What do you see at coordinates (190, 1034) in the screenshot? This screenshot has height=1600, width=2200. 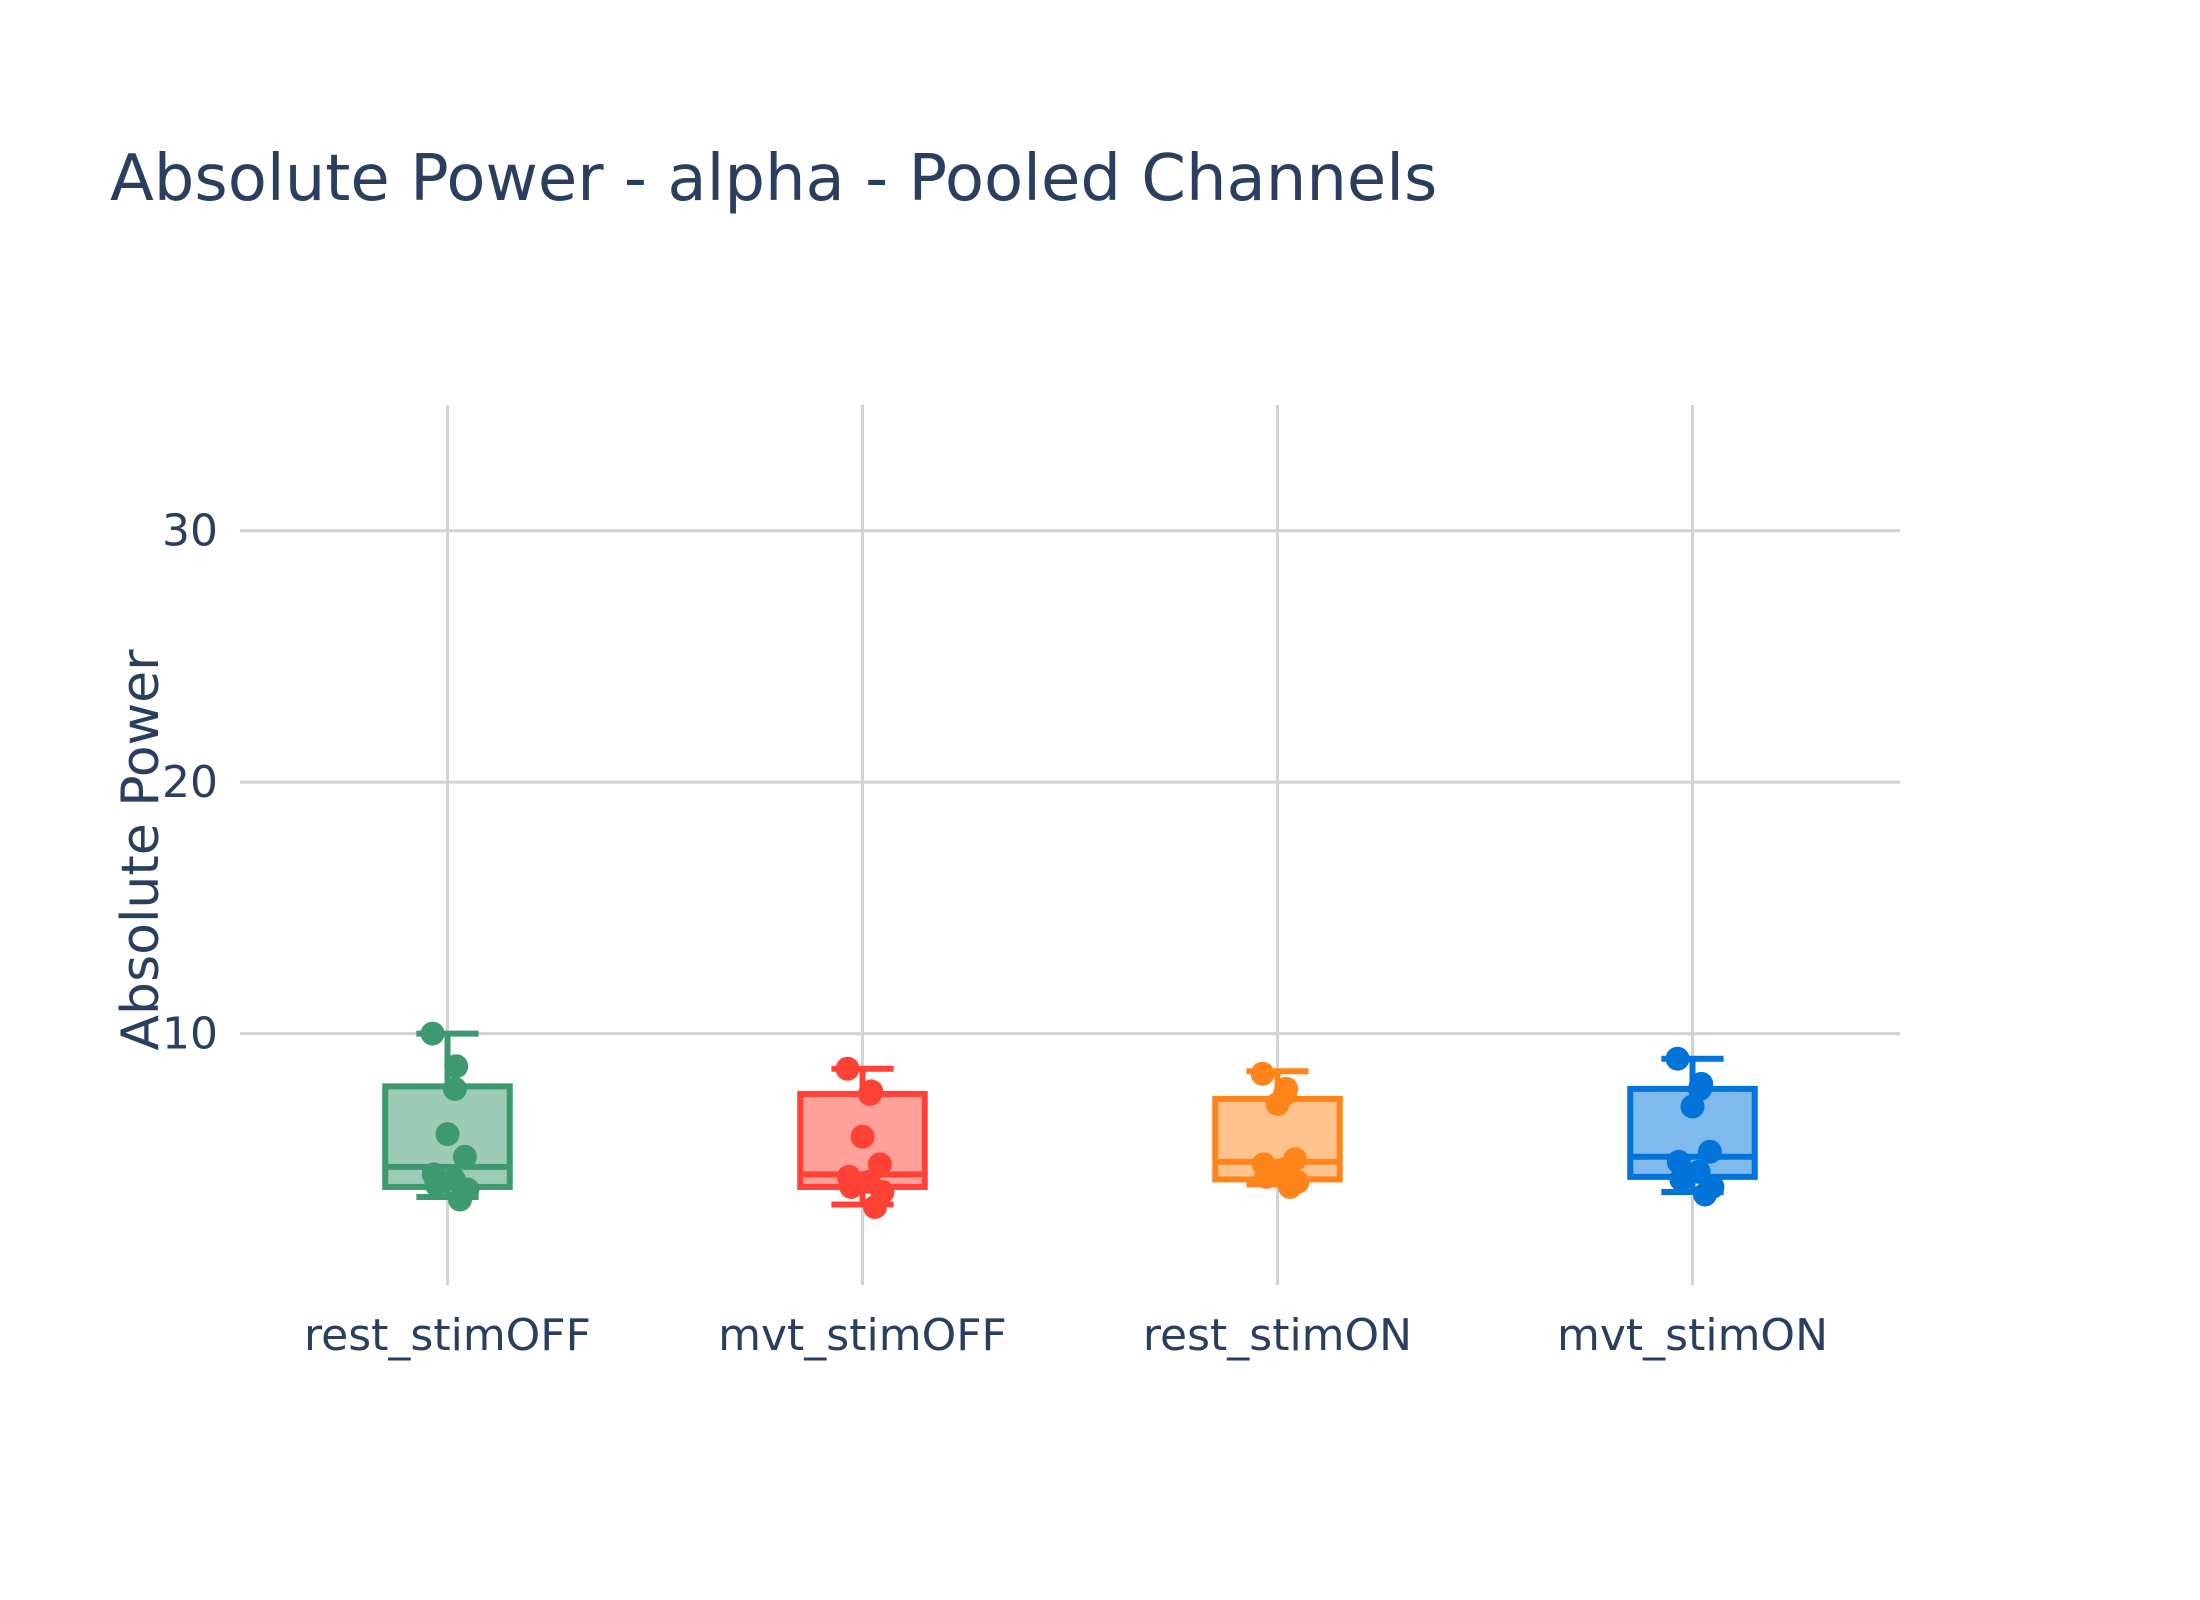 I see `y-tick-label-10: 10` at bounding box center [190, 1034].